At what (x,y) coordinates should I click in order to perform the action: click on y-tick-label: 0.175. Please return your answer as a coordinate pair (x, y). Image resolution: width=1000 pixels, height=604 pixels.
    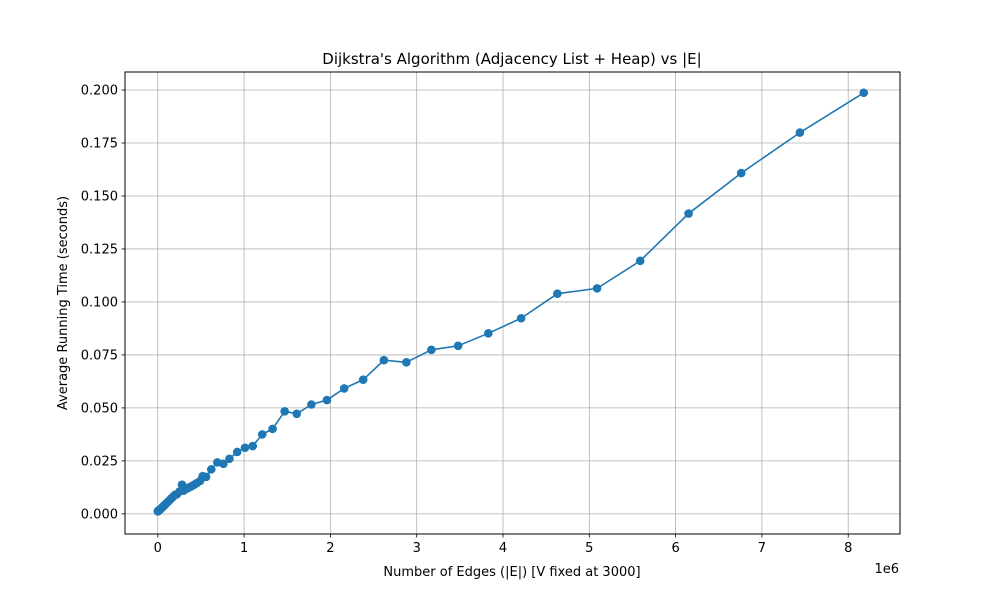
    Looking at the image, I should click on (99, 143).